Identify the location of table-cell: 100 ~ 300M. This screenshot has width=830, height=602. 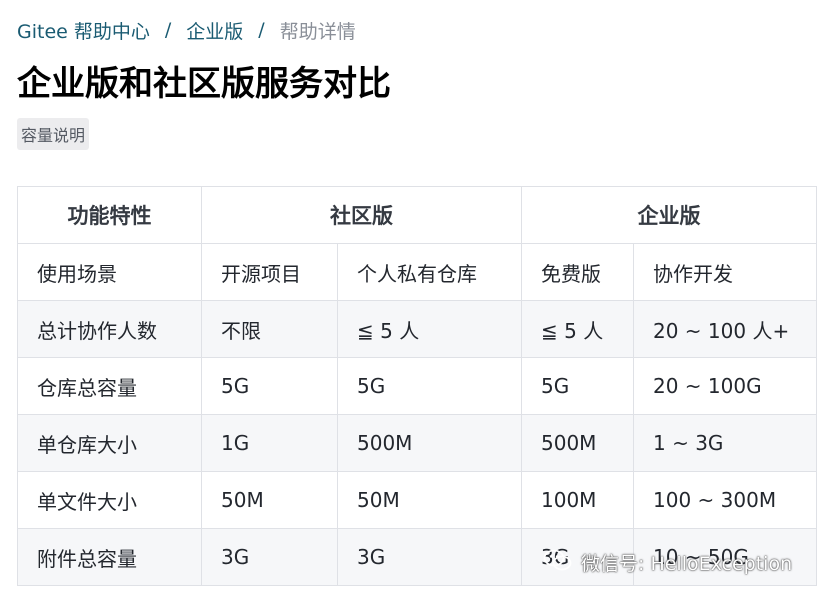
(725, 500).